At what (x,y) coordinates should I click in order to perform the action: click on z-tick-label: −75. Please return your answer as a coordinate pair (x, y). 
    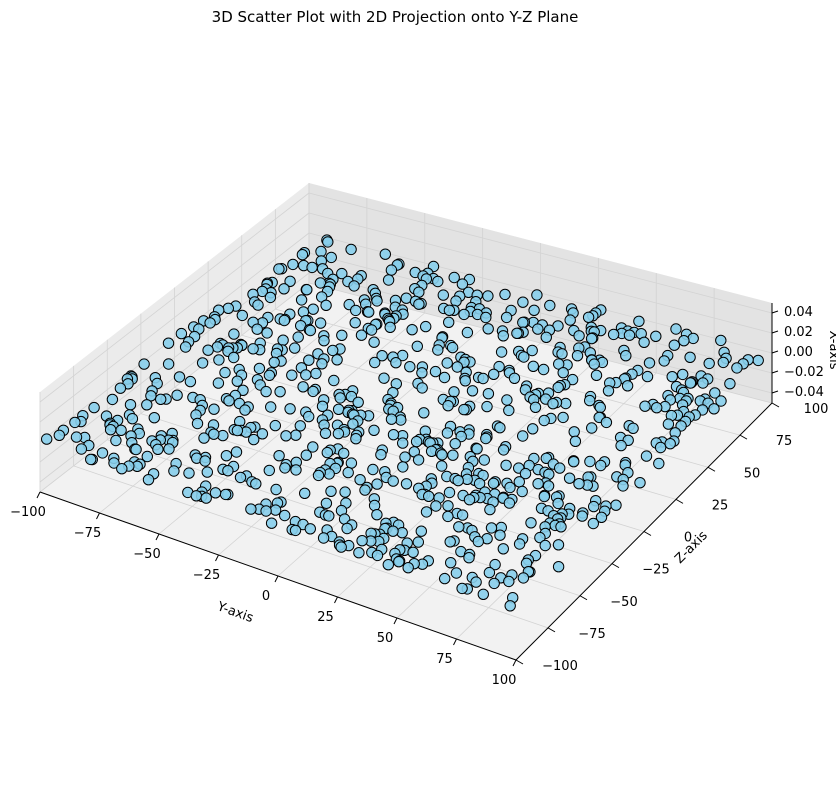
    Looking at the image, I should click on (591, 634).